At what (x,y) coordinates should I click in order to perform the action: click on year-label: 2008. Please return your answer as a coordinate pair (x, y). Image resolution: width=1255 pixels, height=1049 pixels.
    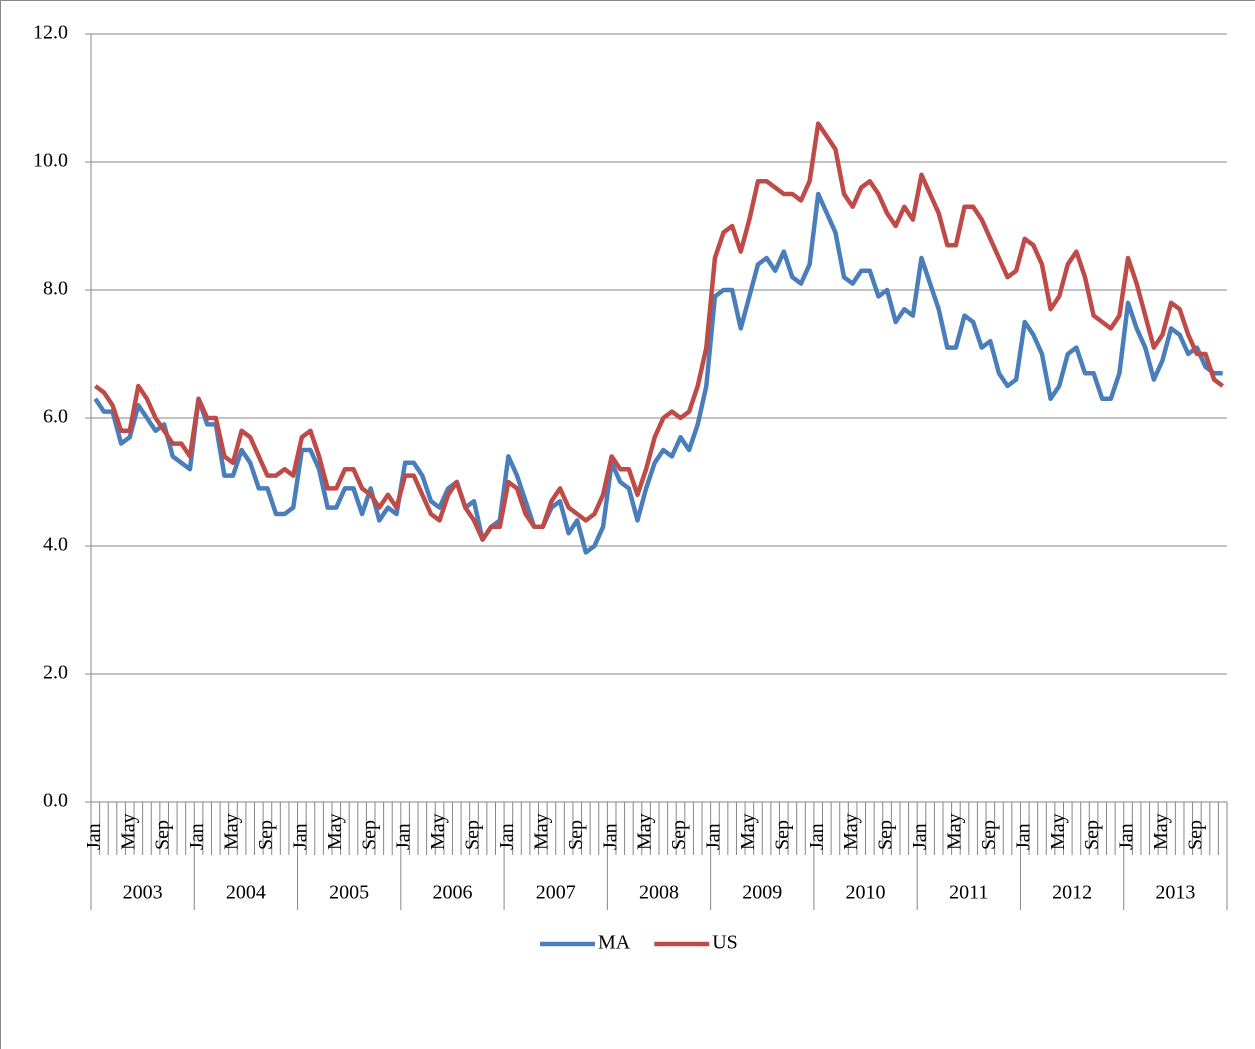
    Looking at the image, I should click on (659, 893).